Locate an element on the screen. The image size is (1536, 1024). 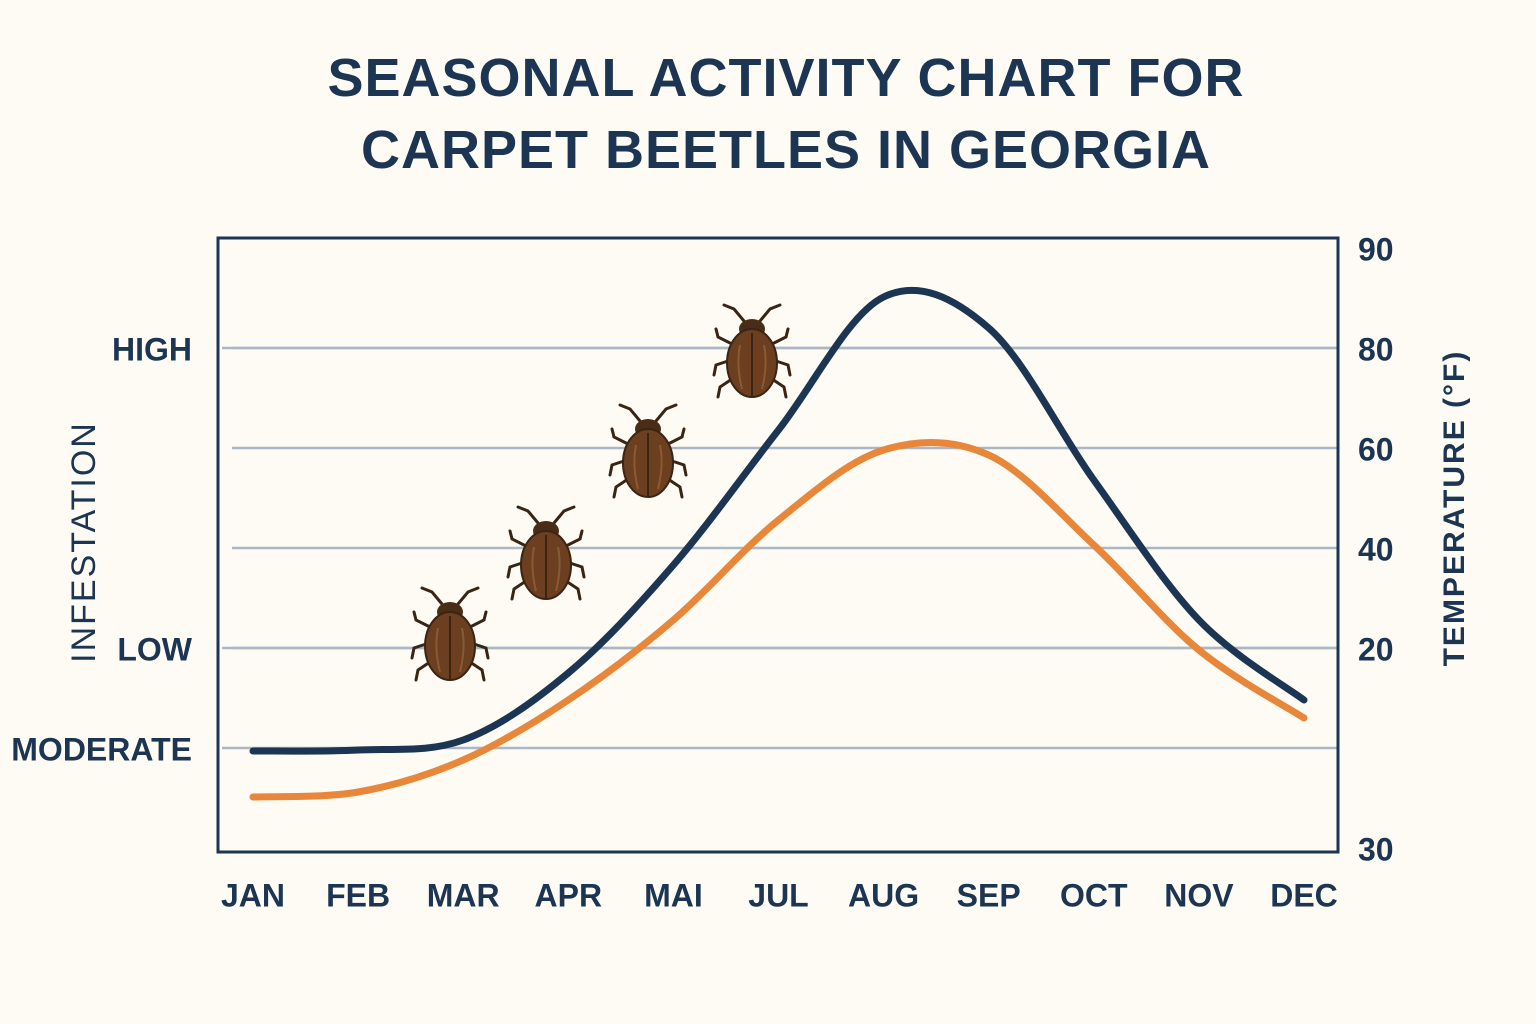
x-tick-label: NOV is located at coordinates (1199, 895).